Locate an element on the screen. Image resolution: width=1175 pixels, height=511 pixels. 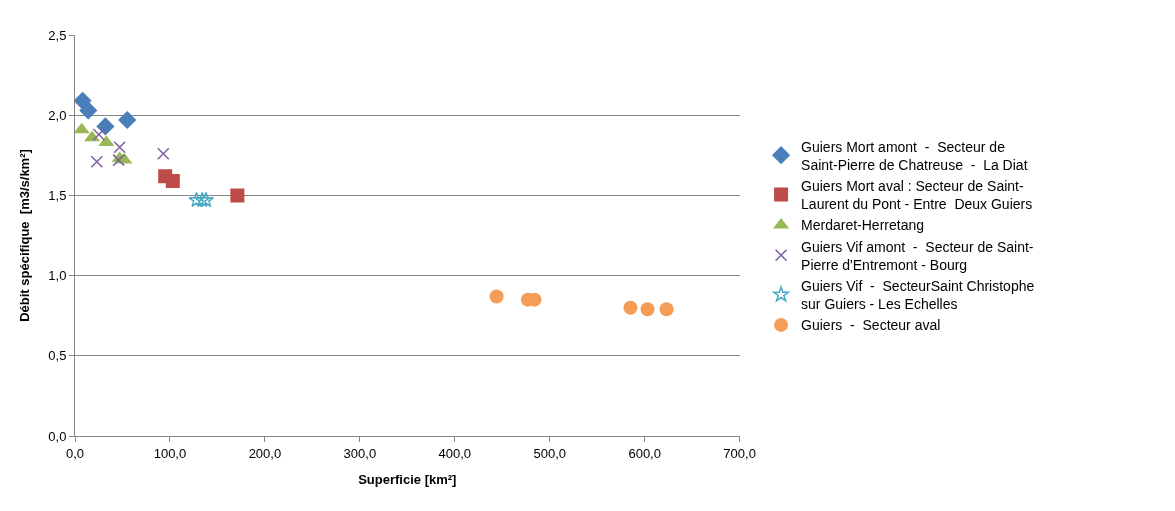
legend-label: Guiers Mort aval : Secteur de Saint-Laurent du Pont - Entre Deux Guiers is located at coordinates (917, 195).